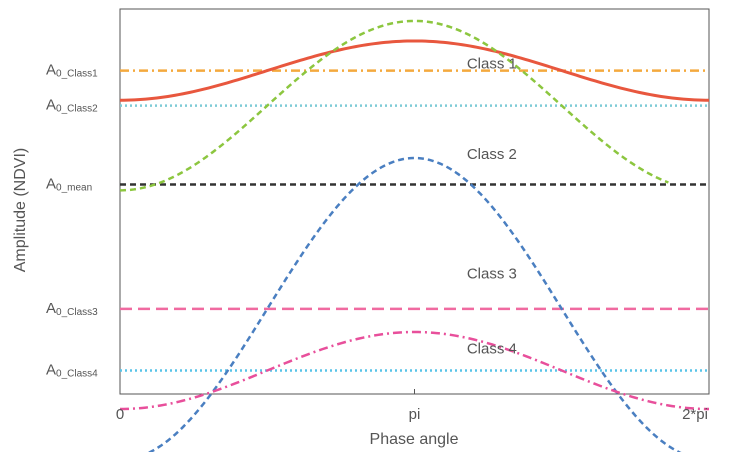 Image resolution: width=729 pixels, height=457 pixels. Describe the element at coordinates (69, 185) in the screenshot. I see `y-label-a0-mean: A0_mean` at that location.